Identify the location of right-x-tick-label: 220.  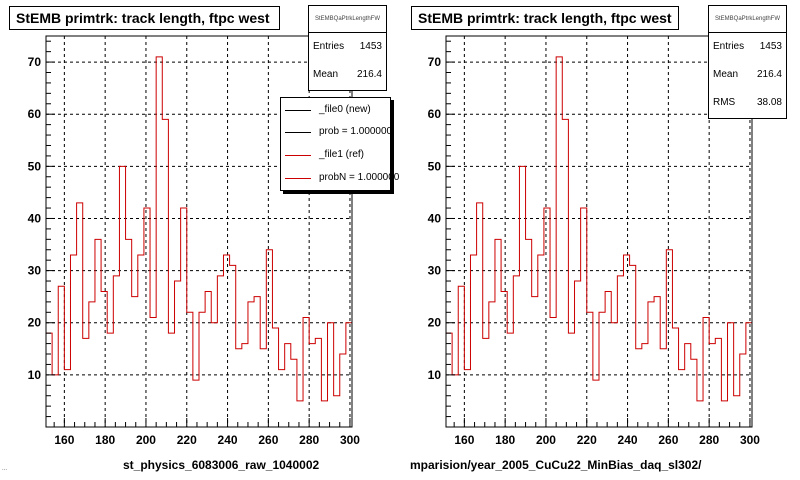
(587, 440).